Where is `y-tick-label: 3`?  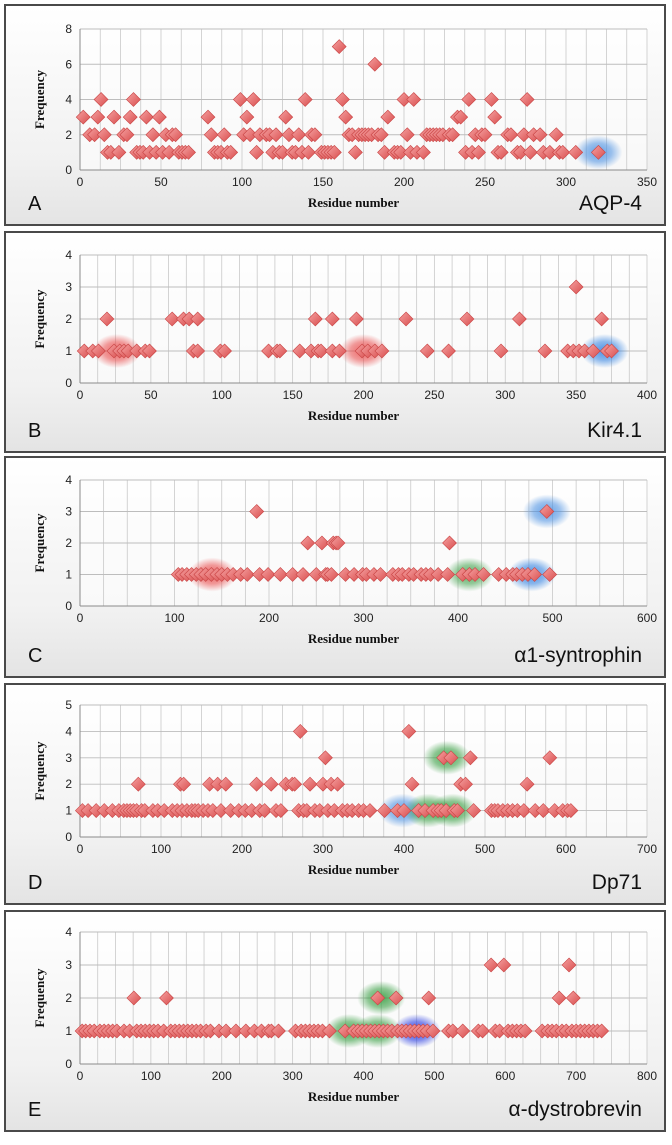
y-tick-label: 3 is located at coordinates (68, 965).